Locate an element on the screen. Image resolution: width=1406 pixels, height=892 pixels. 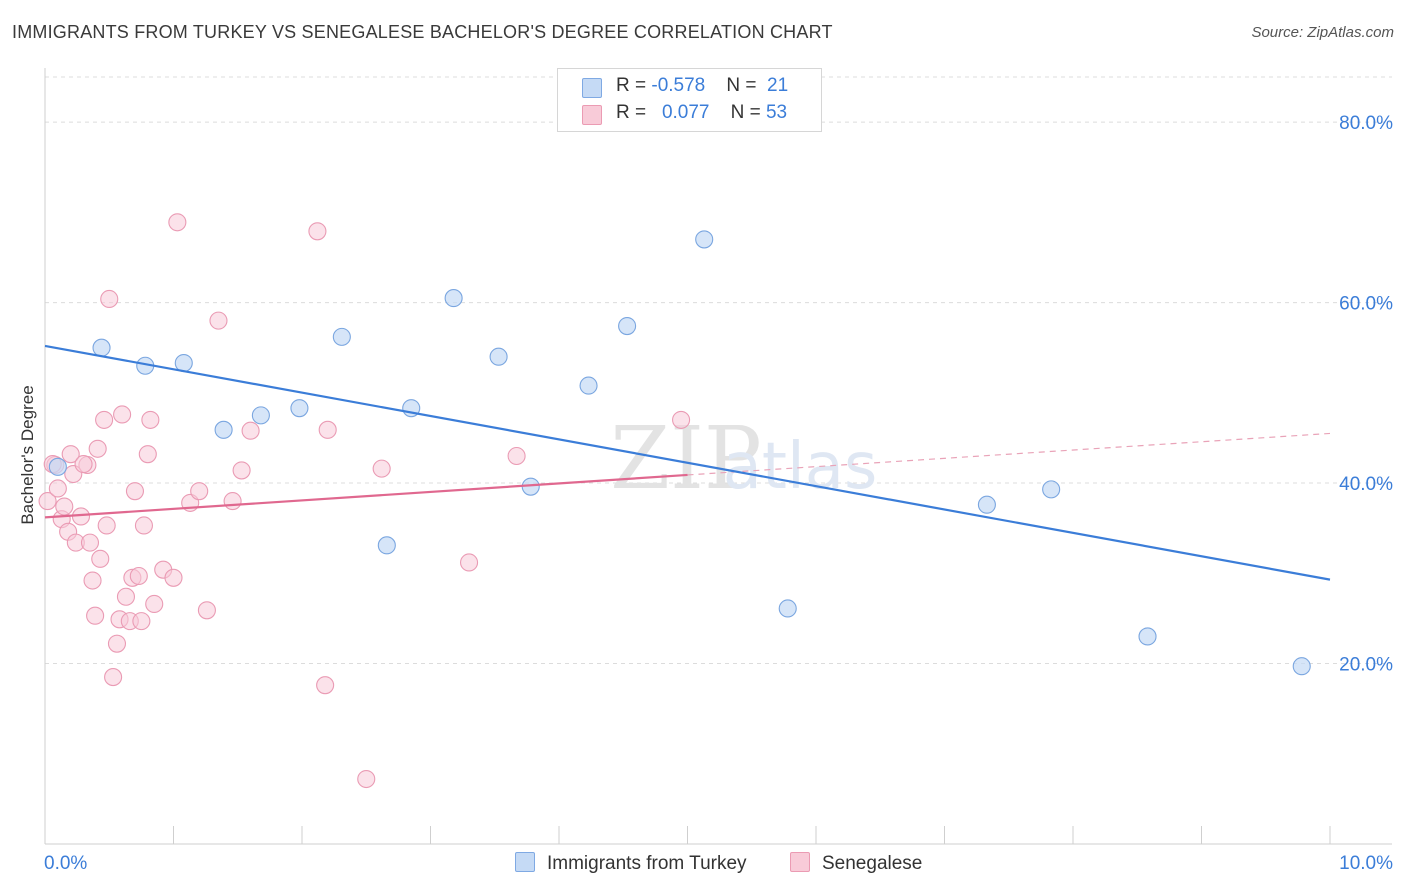
y-tick-label: 40.0% is located at coordinates (1366, 484).